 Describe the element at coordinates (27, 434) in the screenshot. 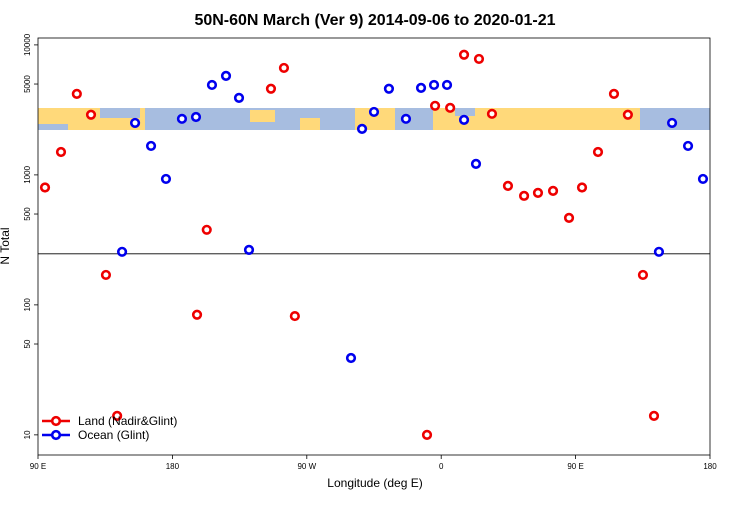

I see `y-tick-label: 10` at that location.